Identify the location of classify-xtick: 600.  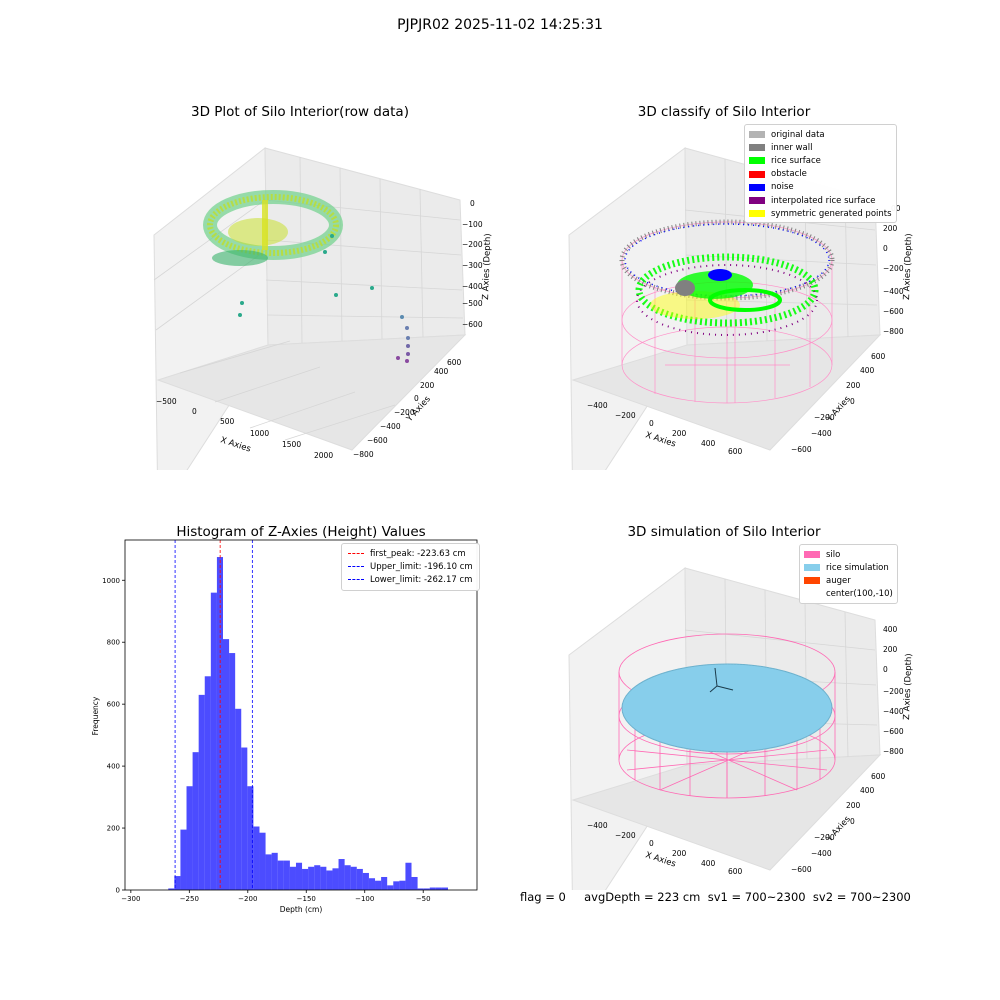
(735, 451).